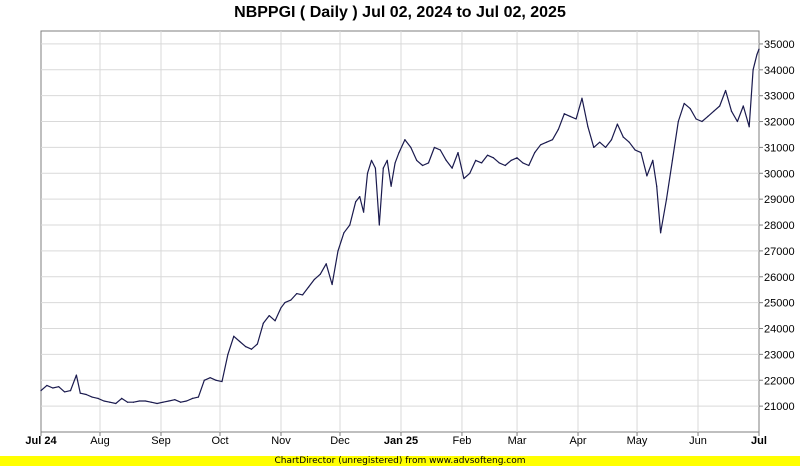  Describe the element at coordinates (401, 441) in the screenshot. I see `x-tick-label: Jan 25` at that location.